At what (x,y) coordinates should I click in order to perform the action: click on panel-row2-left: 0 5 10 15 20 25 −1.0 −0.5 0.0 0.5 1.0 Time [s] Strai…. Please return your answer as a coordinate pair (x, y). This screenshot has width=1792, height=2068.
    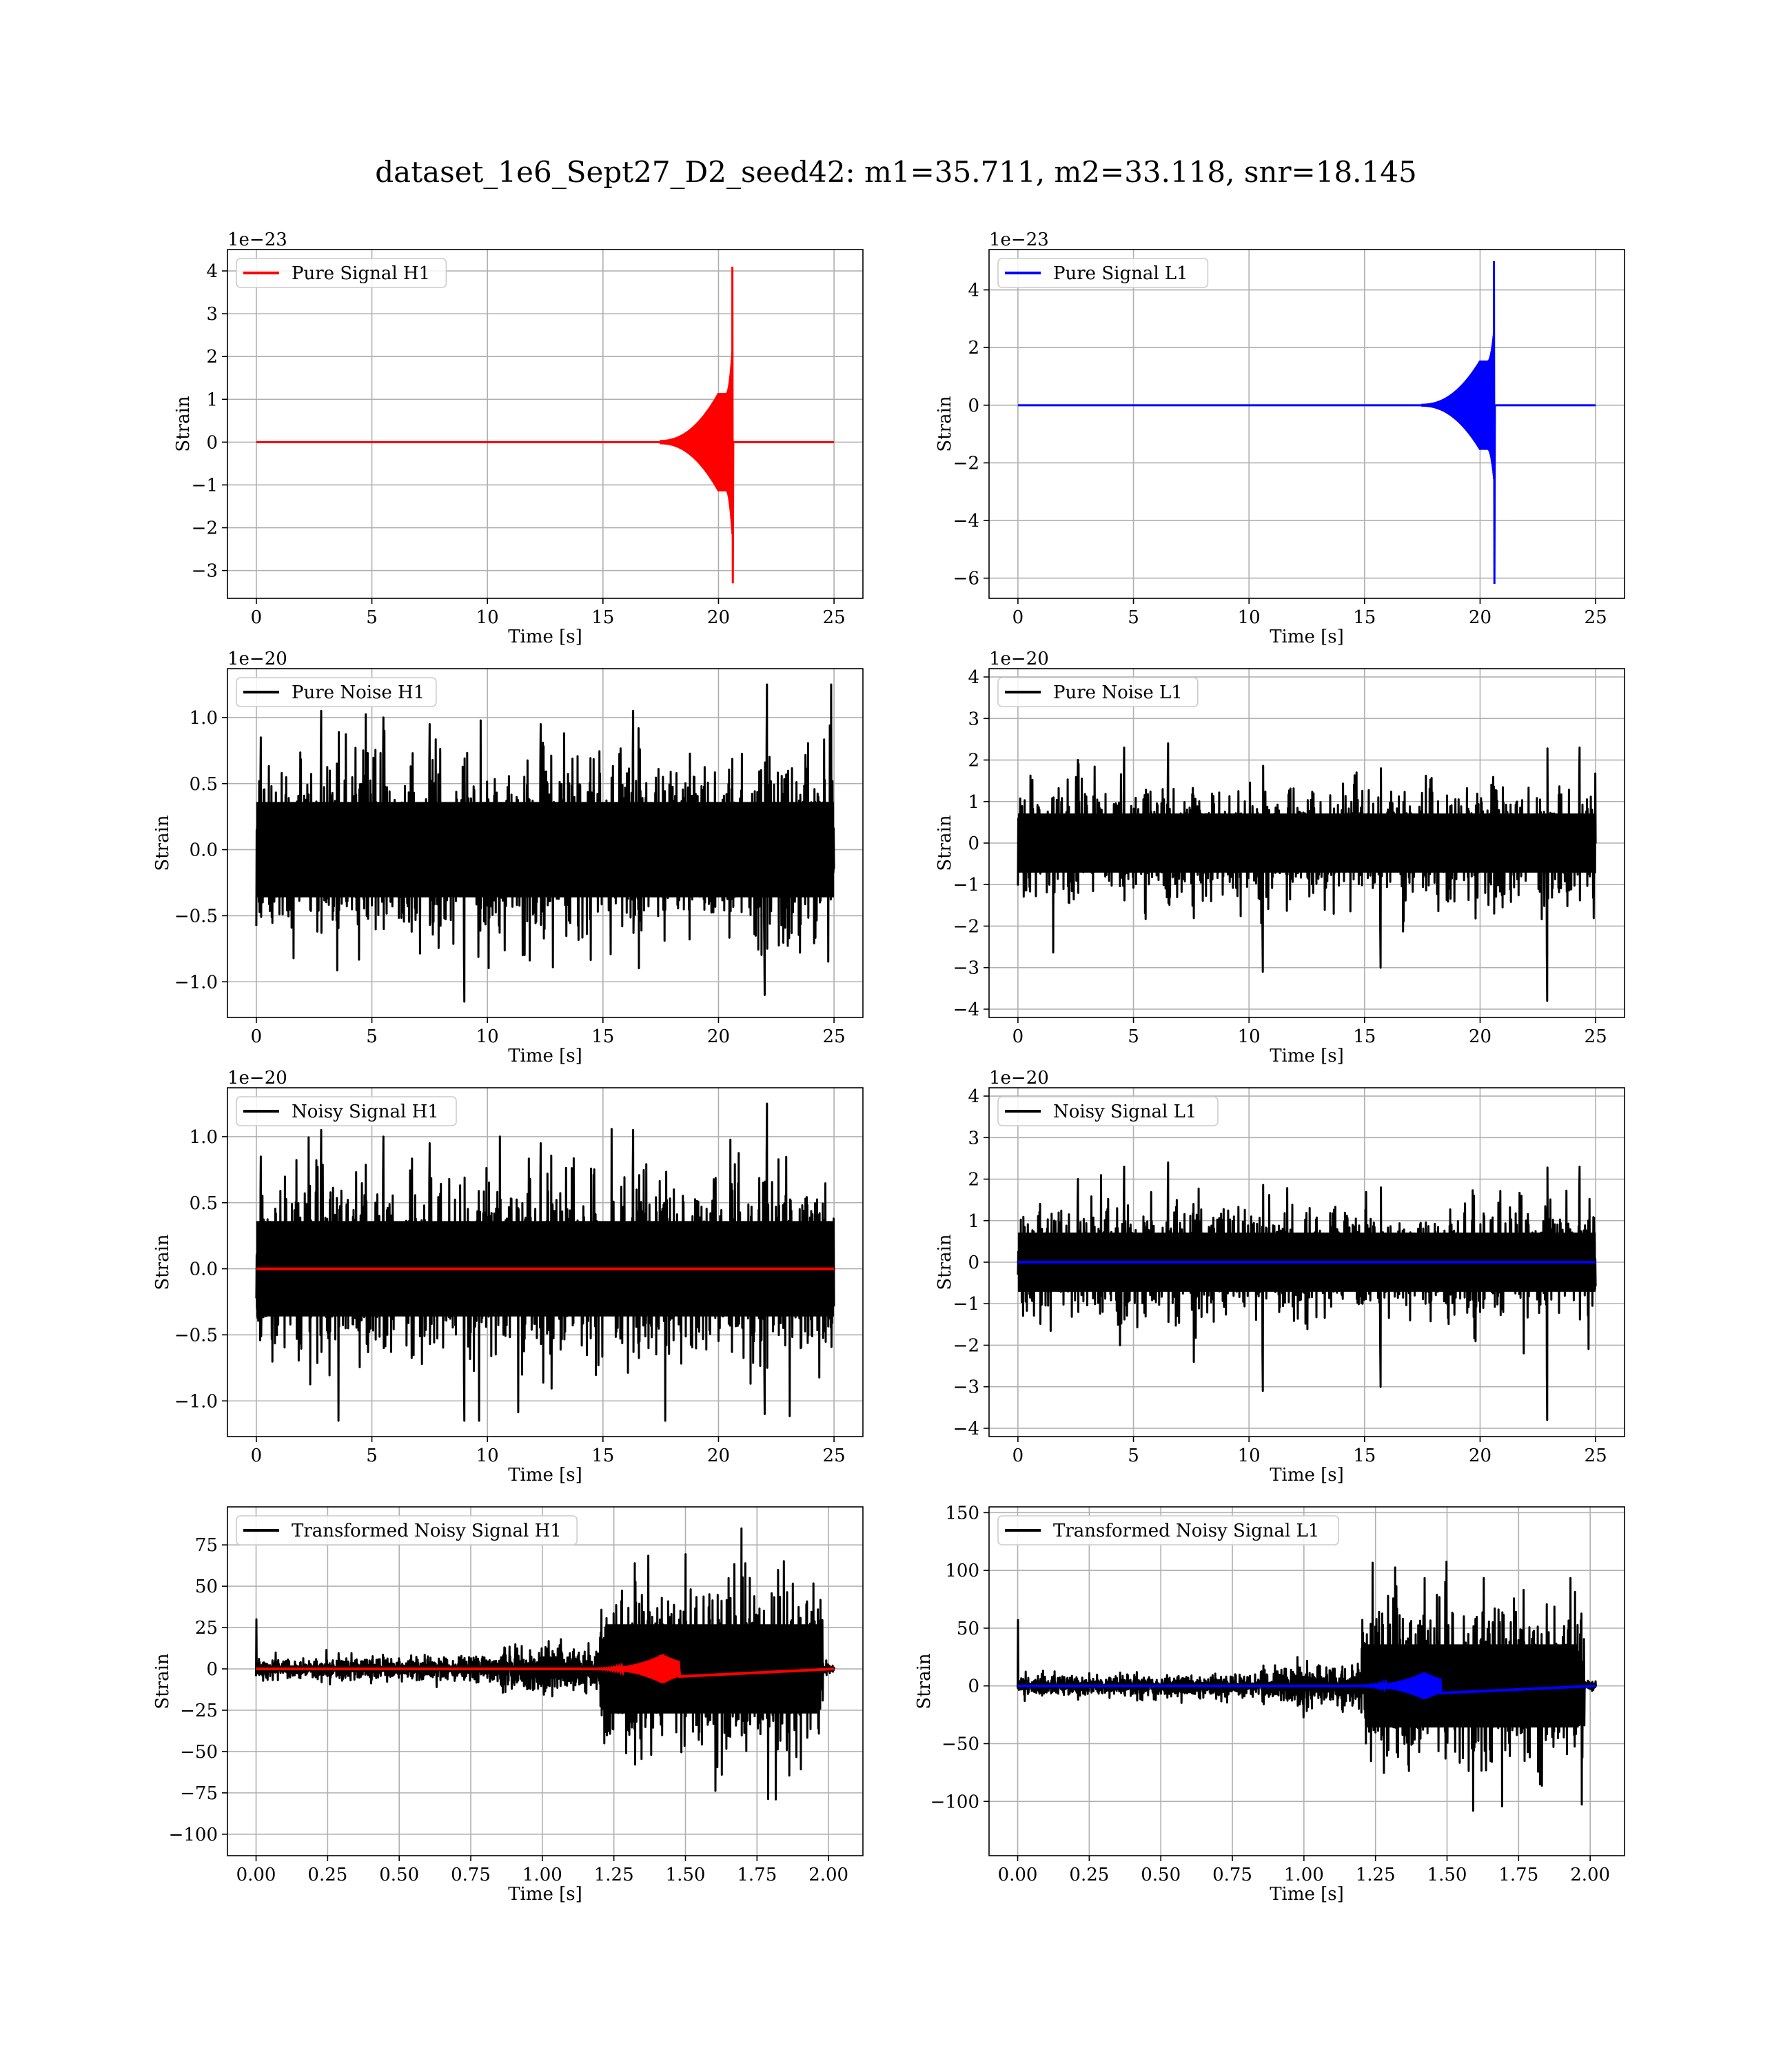
    Looking at the image, I should click on (508, 857).